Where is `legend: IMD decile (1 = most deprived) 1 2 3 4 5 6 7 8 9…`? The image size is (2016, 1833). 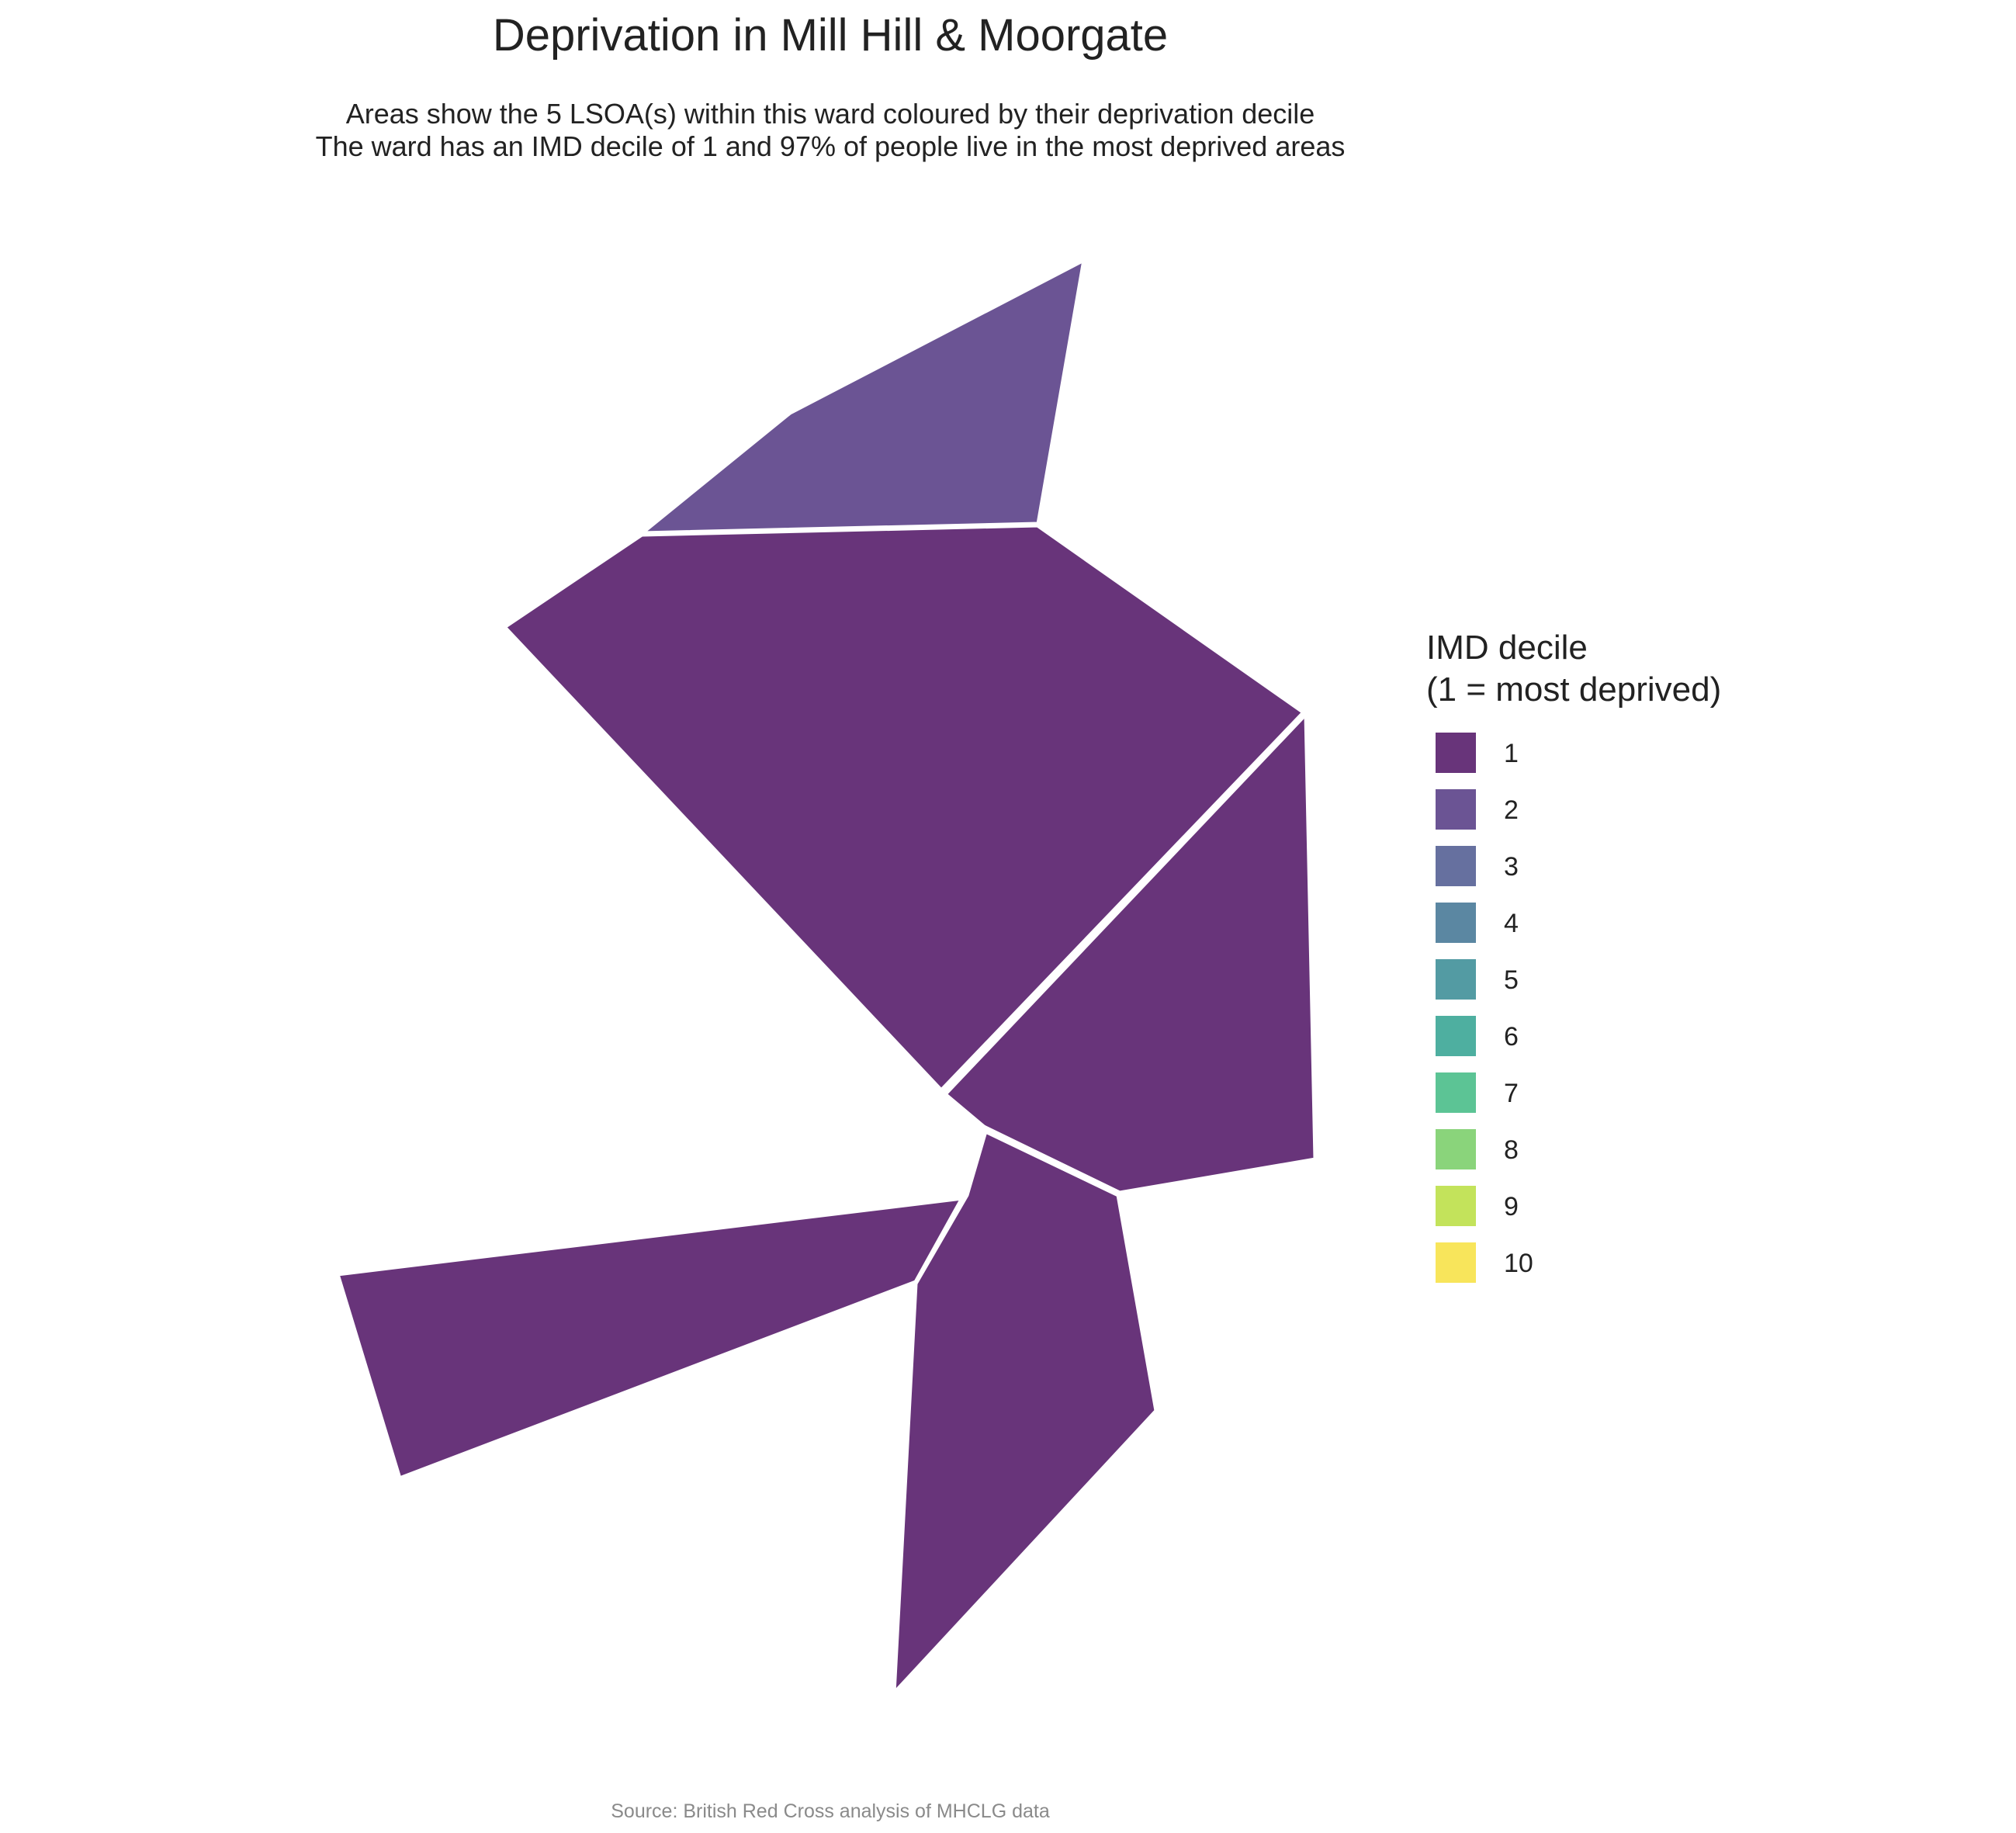
legend: IMD decile (1 = most deprived) 1 2 3 4 5 6 7 8 9… is located at coordinates (1574, 963).